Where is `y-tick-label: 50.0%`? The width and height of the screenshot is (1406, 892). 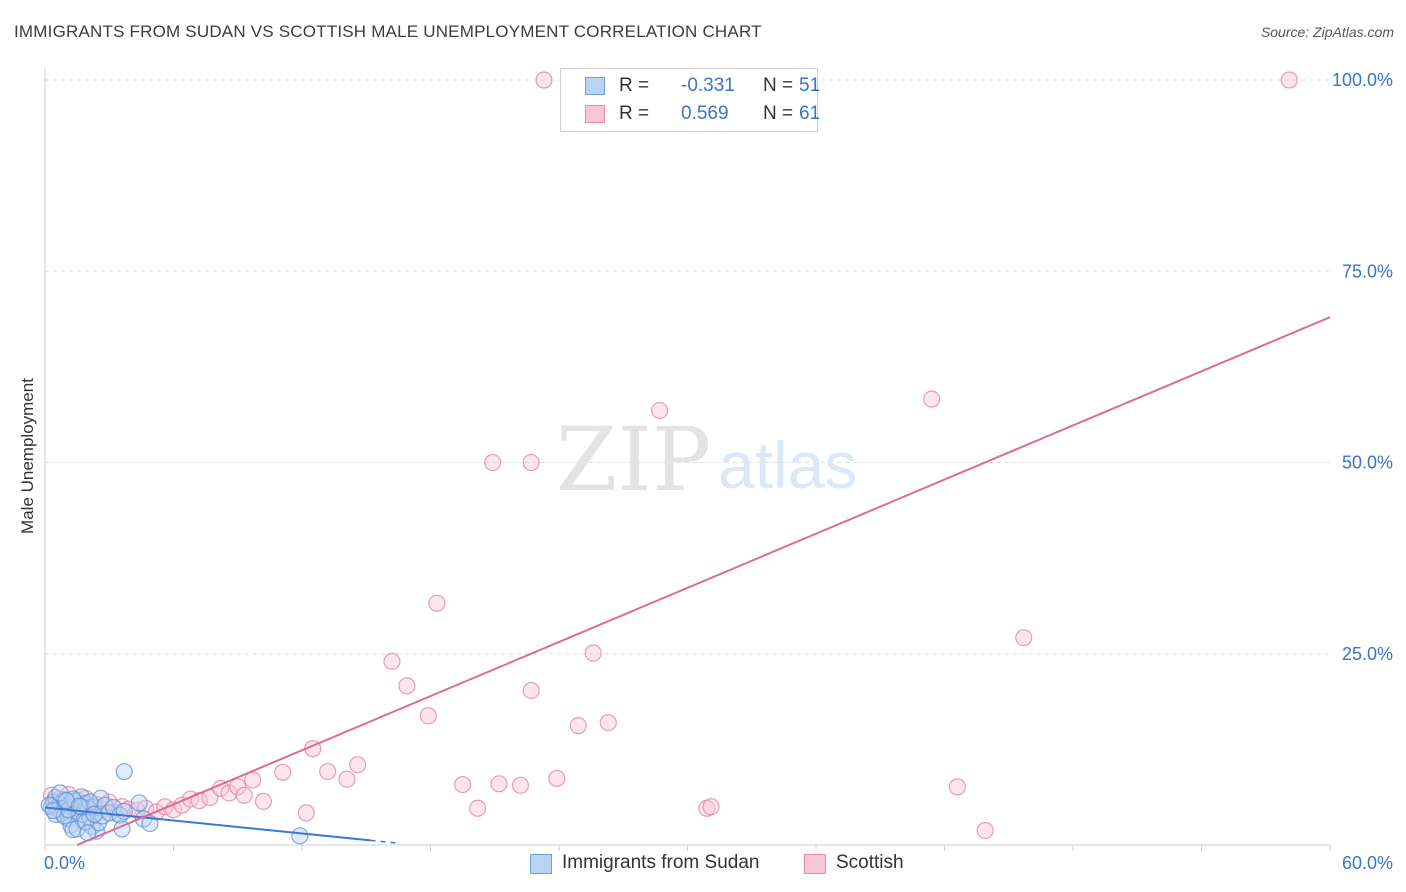 y-tick-label: 50.0% is located at coordinates (1367, 463).